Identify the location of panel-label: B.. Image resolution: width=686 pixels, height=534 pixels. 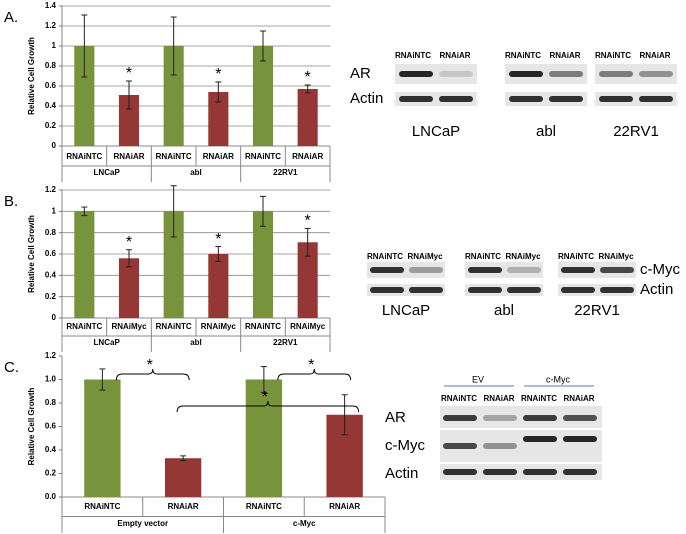
(11, 201).